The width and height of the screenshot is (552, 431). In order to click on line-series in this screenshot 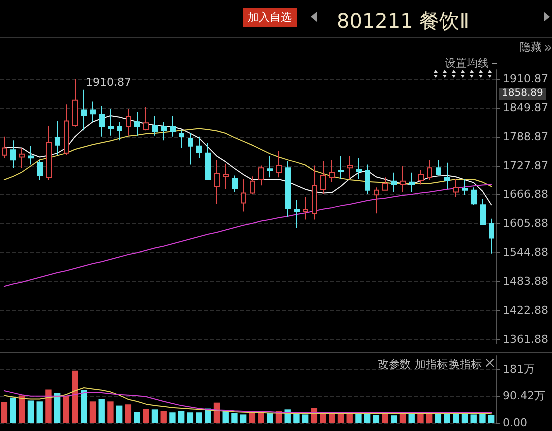, I will do `click(248, 158)`.